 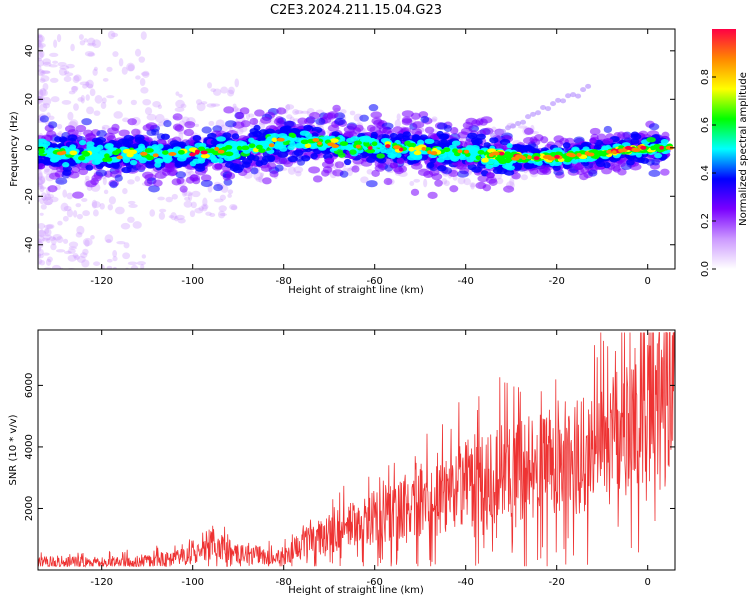 I want to click on figure-title: C2E3.2024.211.15.04.G23, so click(x=356, y=10).